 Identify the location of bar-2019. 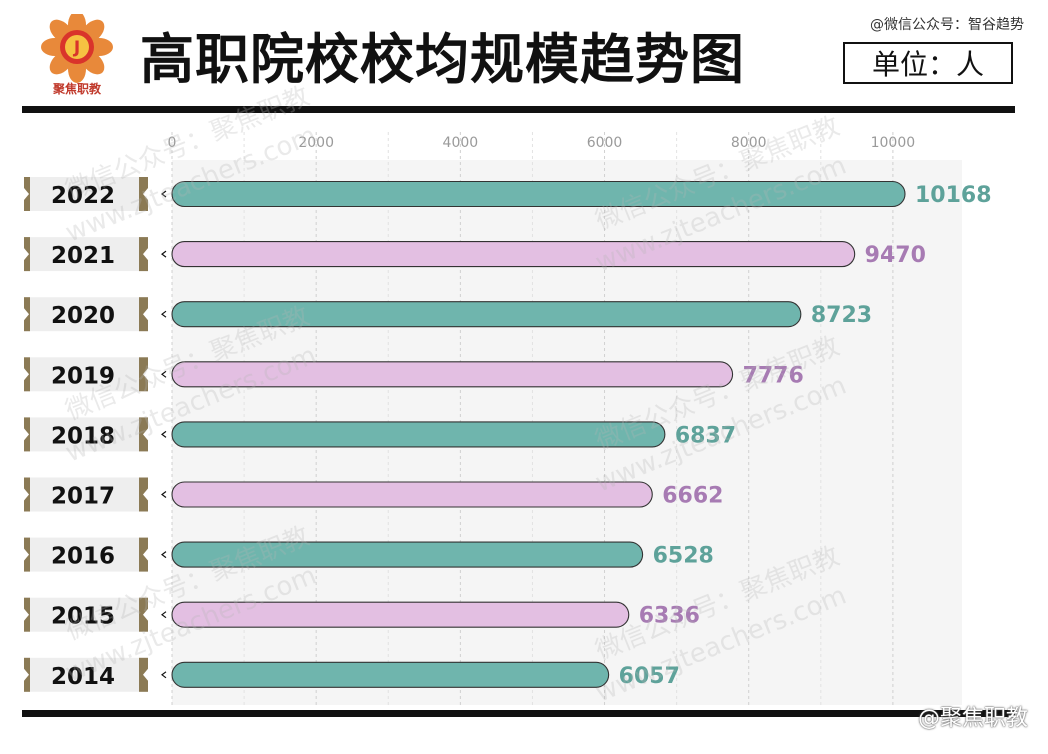
(452, 374).